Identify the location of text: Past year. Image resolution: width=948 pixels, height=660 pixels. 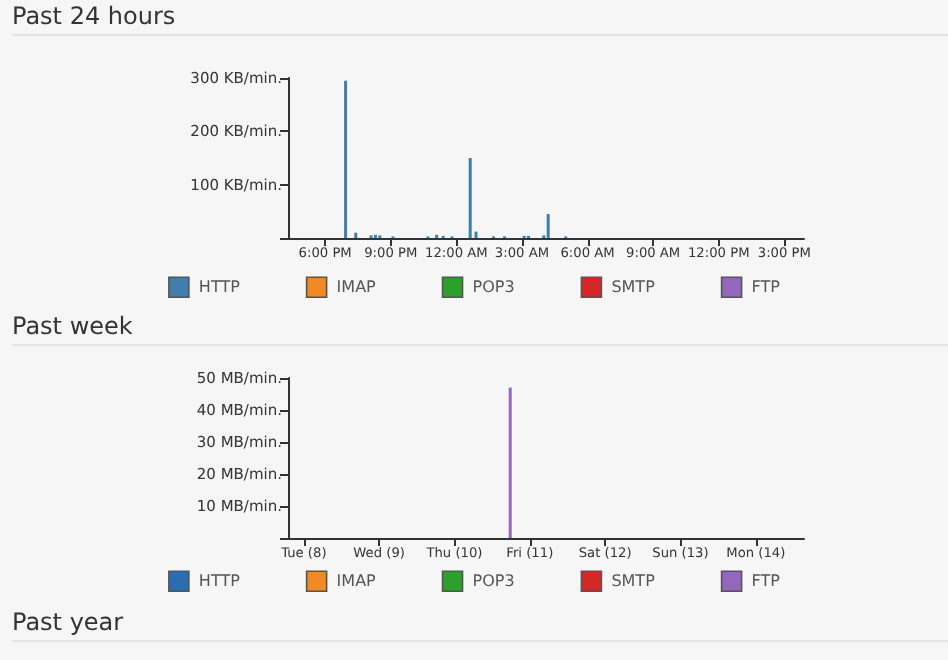
(480, 625).